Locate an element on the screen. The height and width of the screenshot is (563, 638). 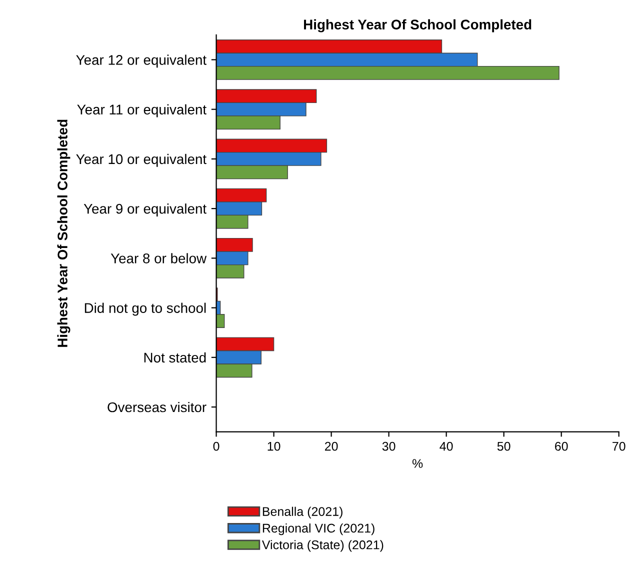
x-tick-label: 70 is located at coordinates (619, 446).